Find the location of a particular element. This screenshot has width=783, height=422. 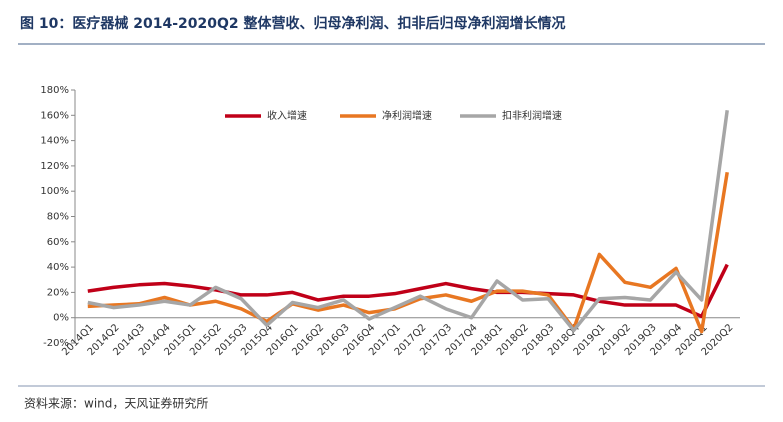

y-tick-label: 80% is located at coordinates (58, 217).